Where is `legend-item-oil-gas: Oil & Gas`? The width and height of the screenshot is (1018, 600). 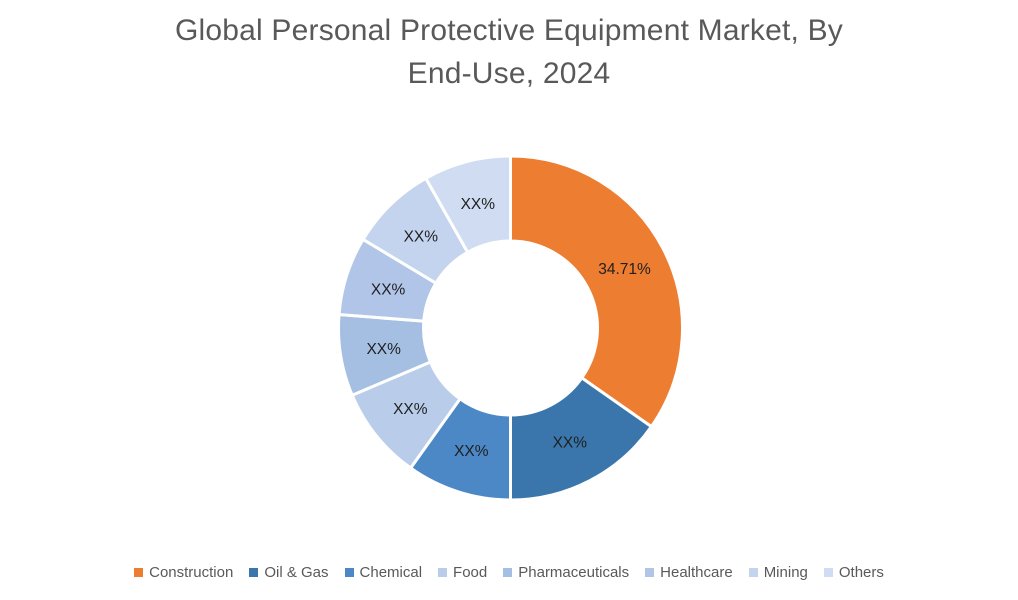
legend-item-oil-gas: Oil & Gas is located at coordinates (289, 572).